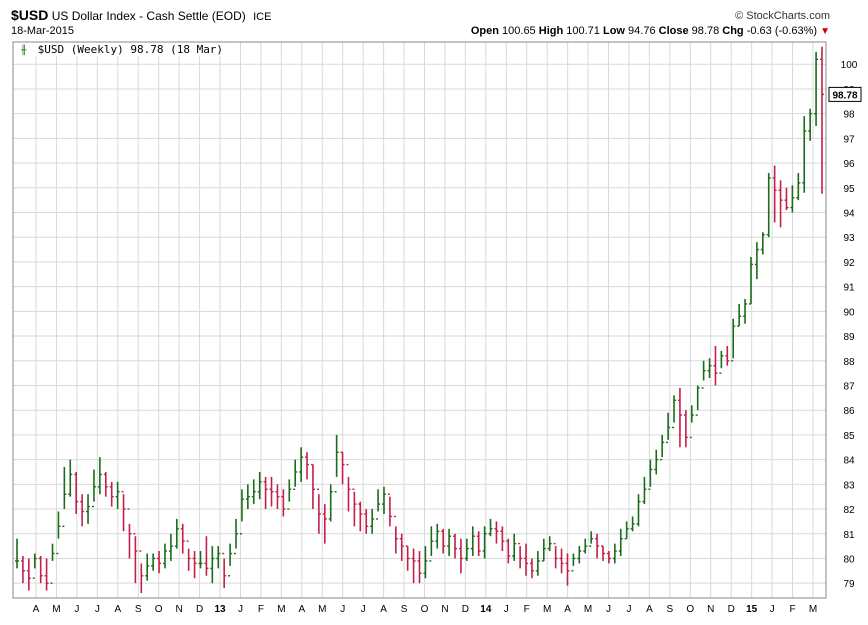  Describe the element at coordinates (673, 31) in the screenshot. I see `close-label: Close` at that location.